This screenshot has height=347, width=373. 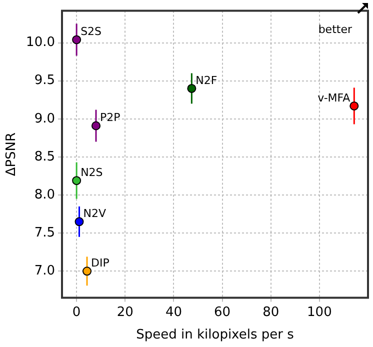 I want to click on x-tick-label: 60, so click(x=222, y=312).